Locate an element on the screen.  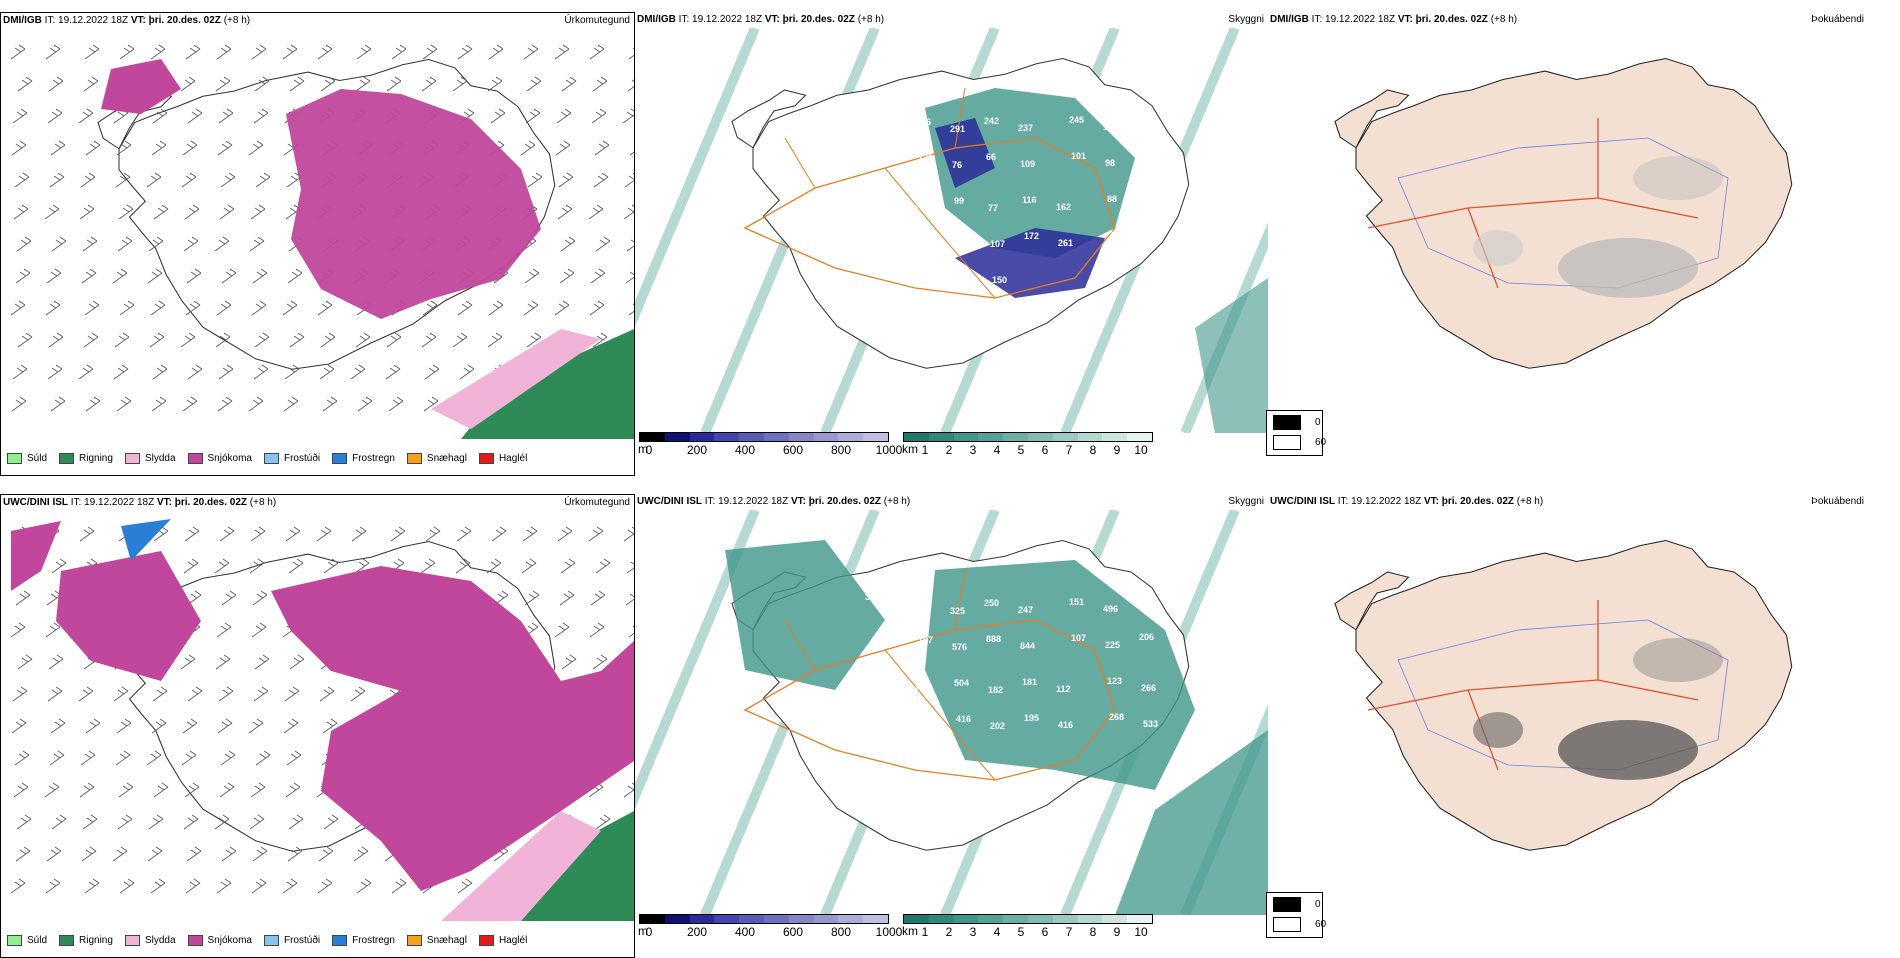
legend-label: Slydda is located at coordinates (160, 458).